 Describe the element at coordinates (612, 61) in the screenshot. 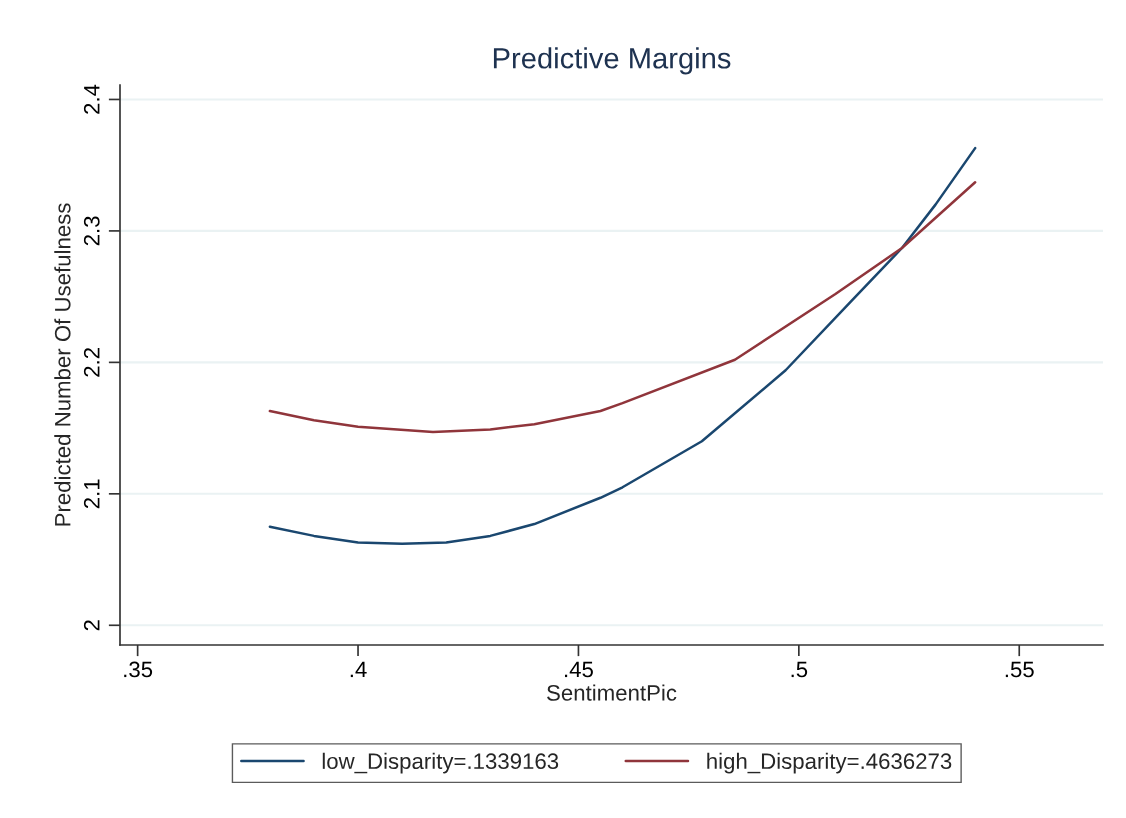

I see `chart-title: Predictive Margins` at that location.